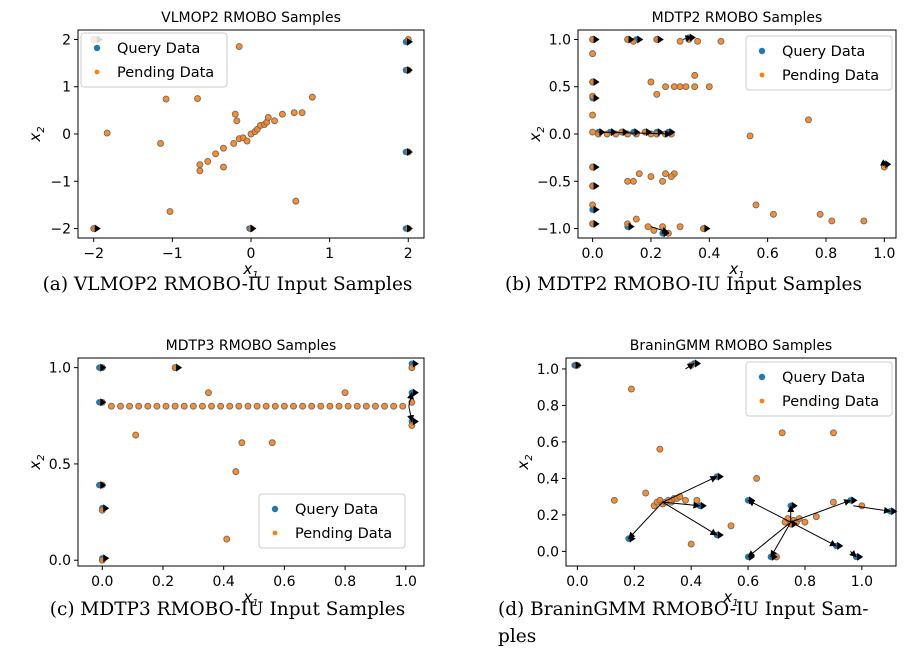 The width and height of the screenshot is (911, 651). I want to click on y-tick-label: 0, so click(66, 135).